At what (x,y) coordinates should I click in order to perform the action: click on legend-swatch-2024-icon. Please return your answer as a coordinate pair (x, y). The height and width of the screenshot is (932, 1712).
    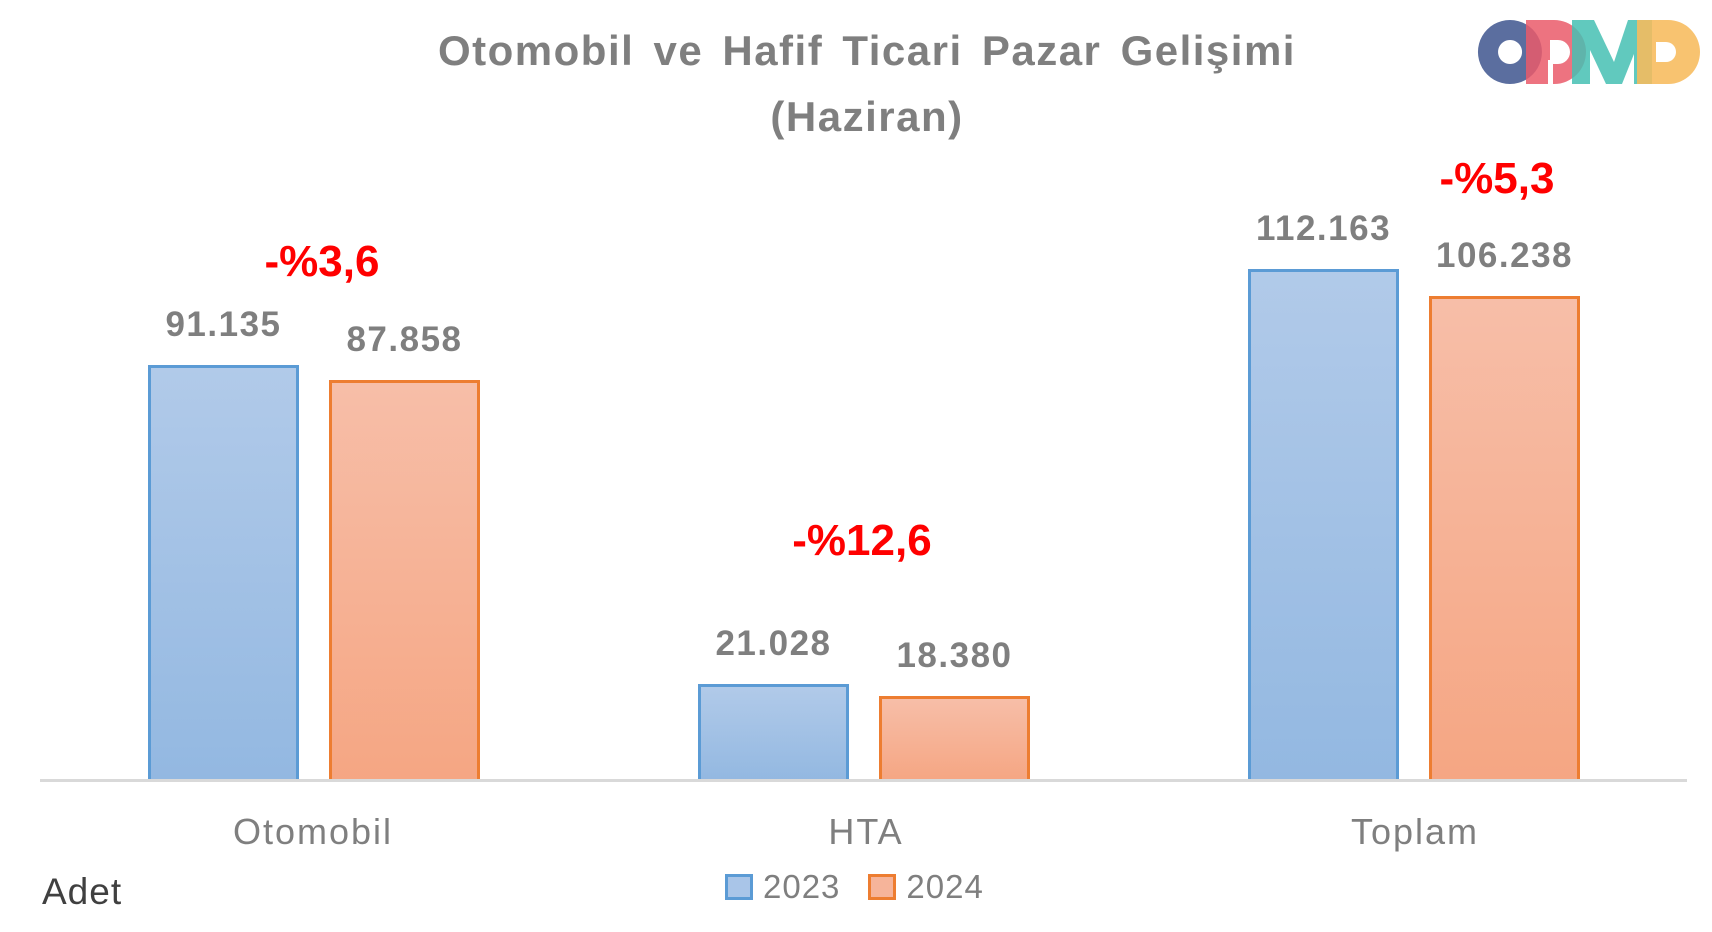
    Looking at the image, I should click on (882, 887).